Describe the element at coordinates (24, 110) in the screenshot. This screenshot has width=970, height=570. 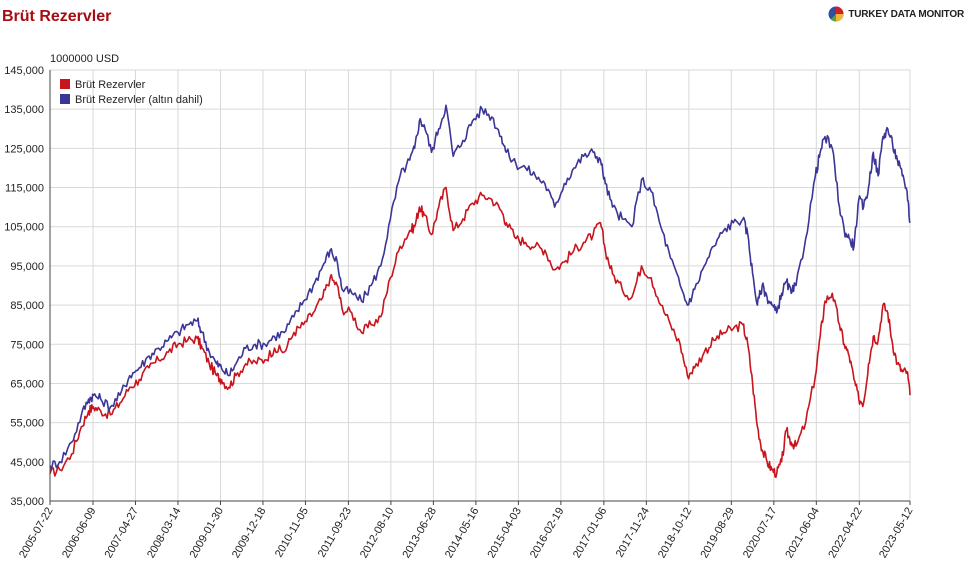
I see `y-tick-label: 135,000` at that location.